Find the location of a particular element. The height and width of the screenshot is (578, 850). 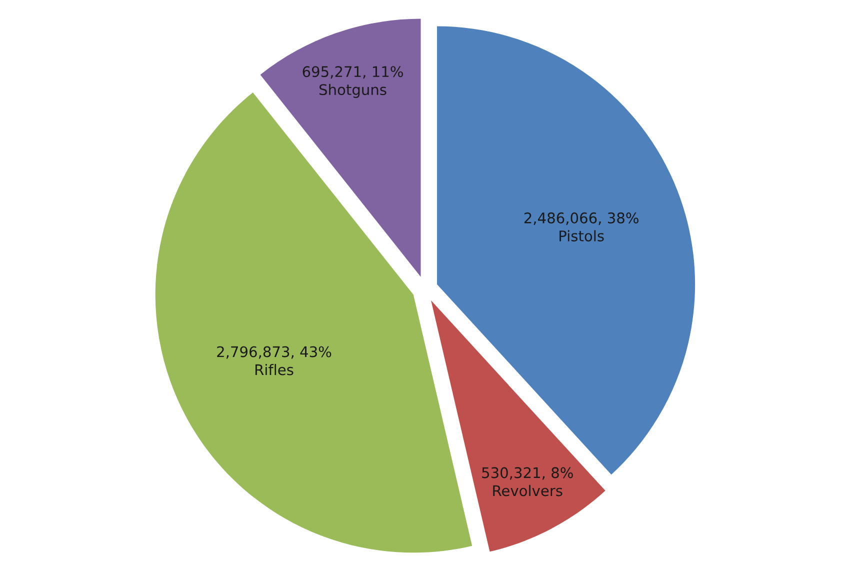

data-label: 2,796,873, 43% is located at coordinates (274, 352).